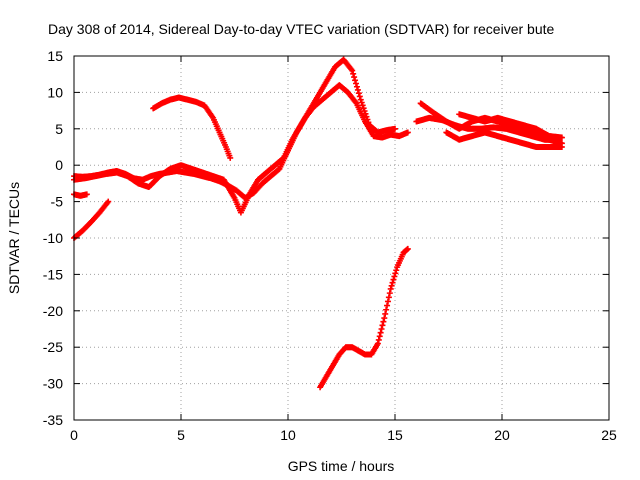 This screenshot has width=640, height=480. What do you see at coordinates (59, 129) in the screenshot?
I see `y-tick-label: 5` at bounding box center [59, 129].